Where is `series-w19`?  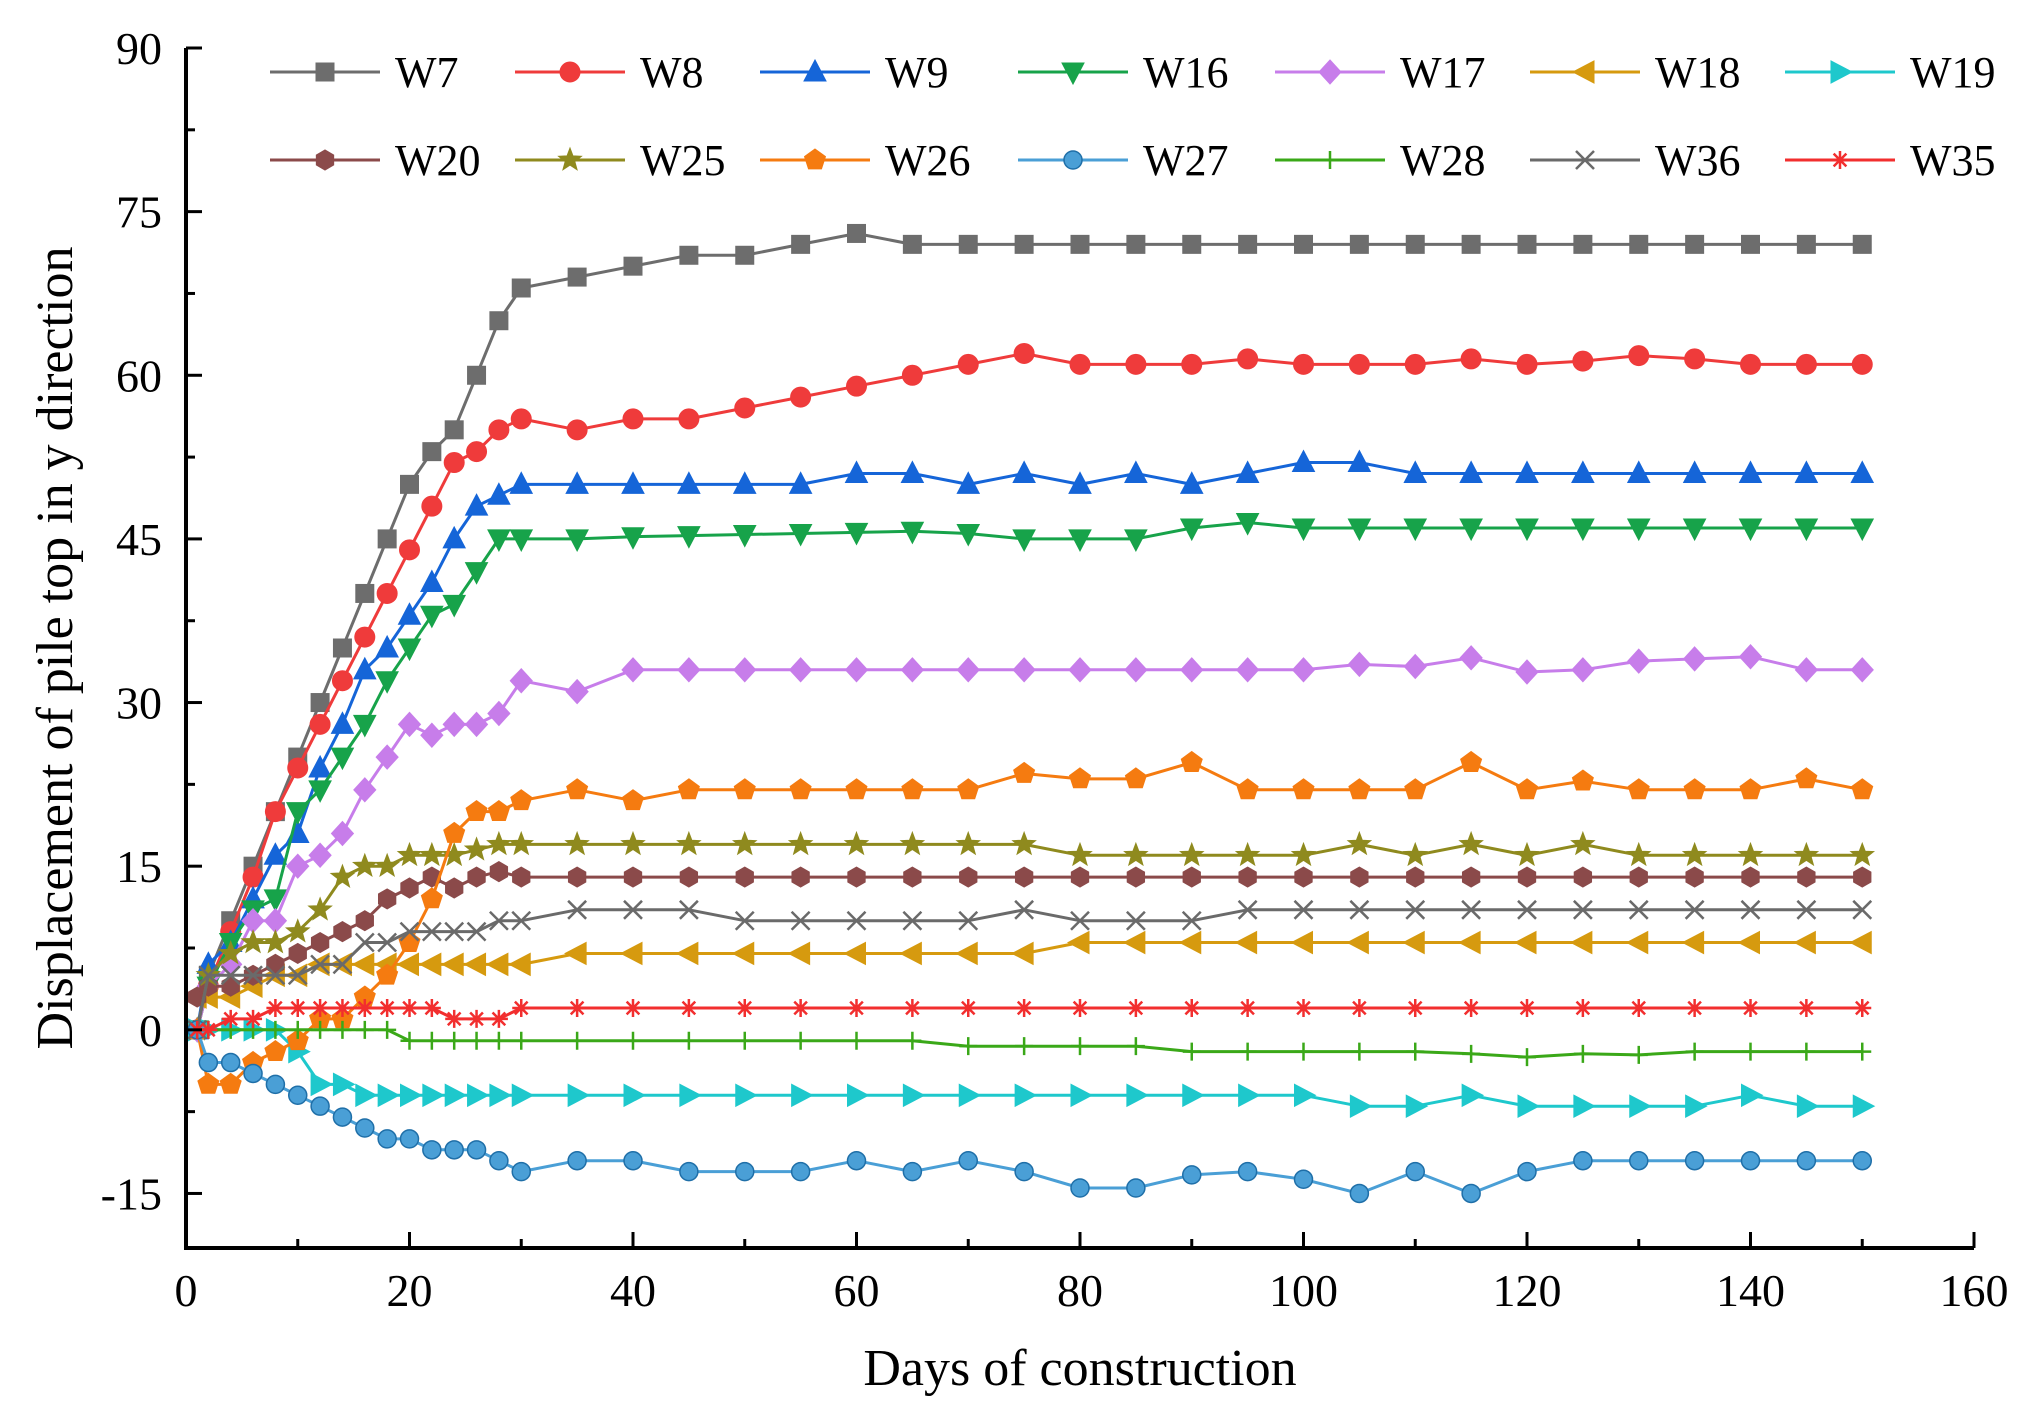
series-w19 is located at coordinates (1031, 1068).